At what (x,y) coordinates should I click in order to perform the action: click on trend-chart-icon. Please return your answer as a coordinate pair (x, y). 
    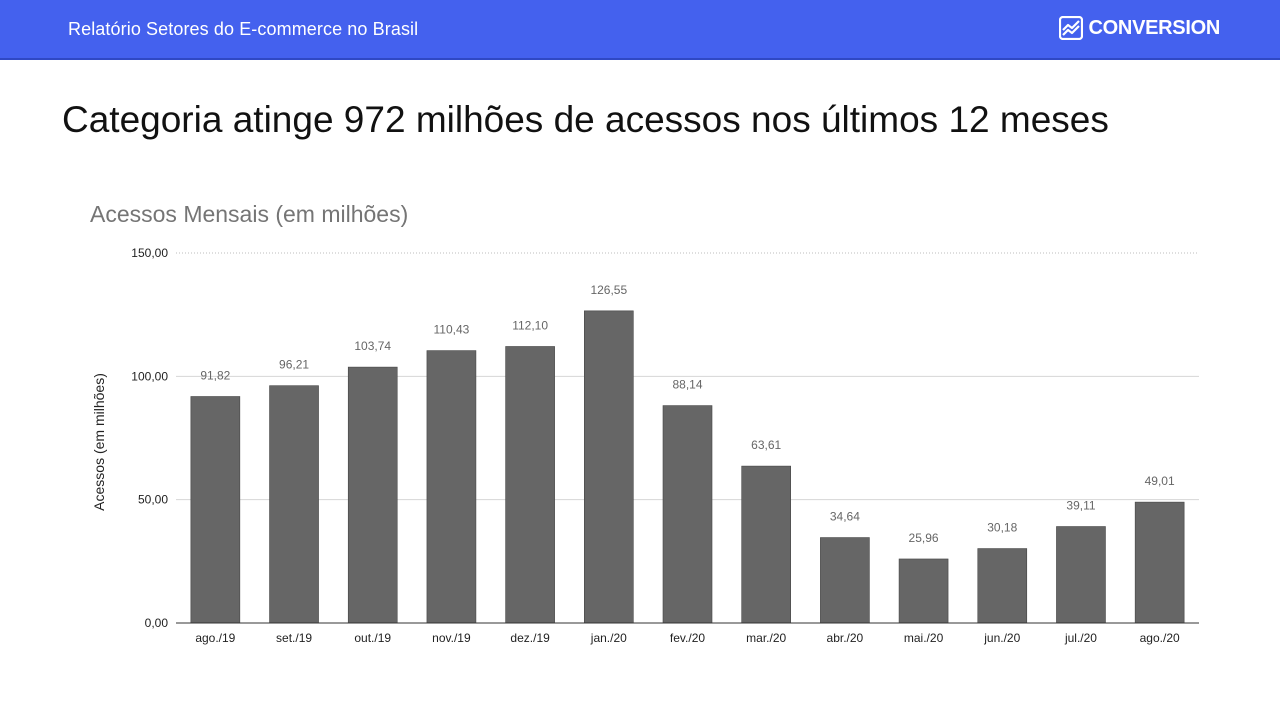
    Looking at the image, I should click on (1070, 28).